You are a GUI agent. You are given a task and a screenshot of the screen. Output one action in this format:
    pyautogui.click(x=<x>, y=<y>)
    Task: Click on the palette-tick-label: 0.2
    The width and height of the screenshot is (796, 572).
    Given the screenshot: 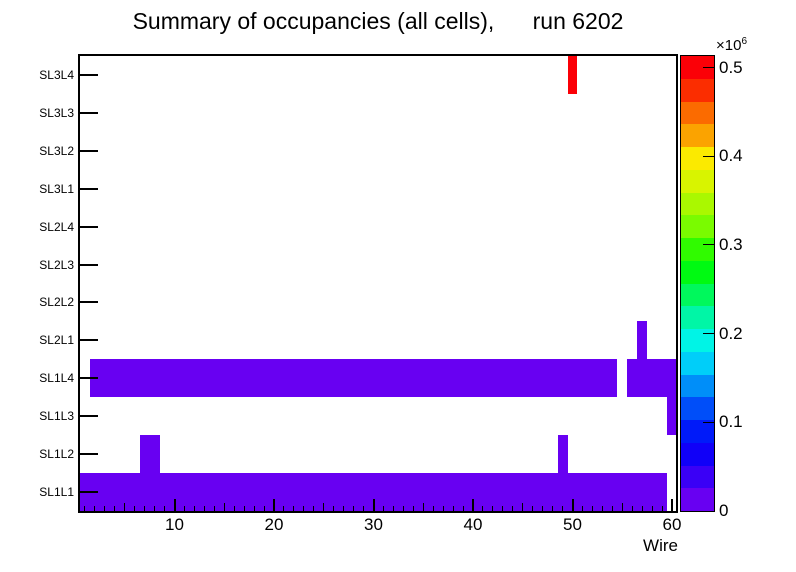 What is the action you would take?
    pyautogui.click(x=731, y=333)
    